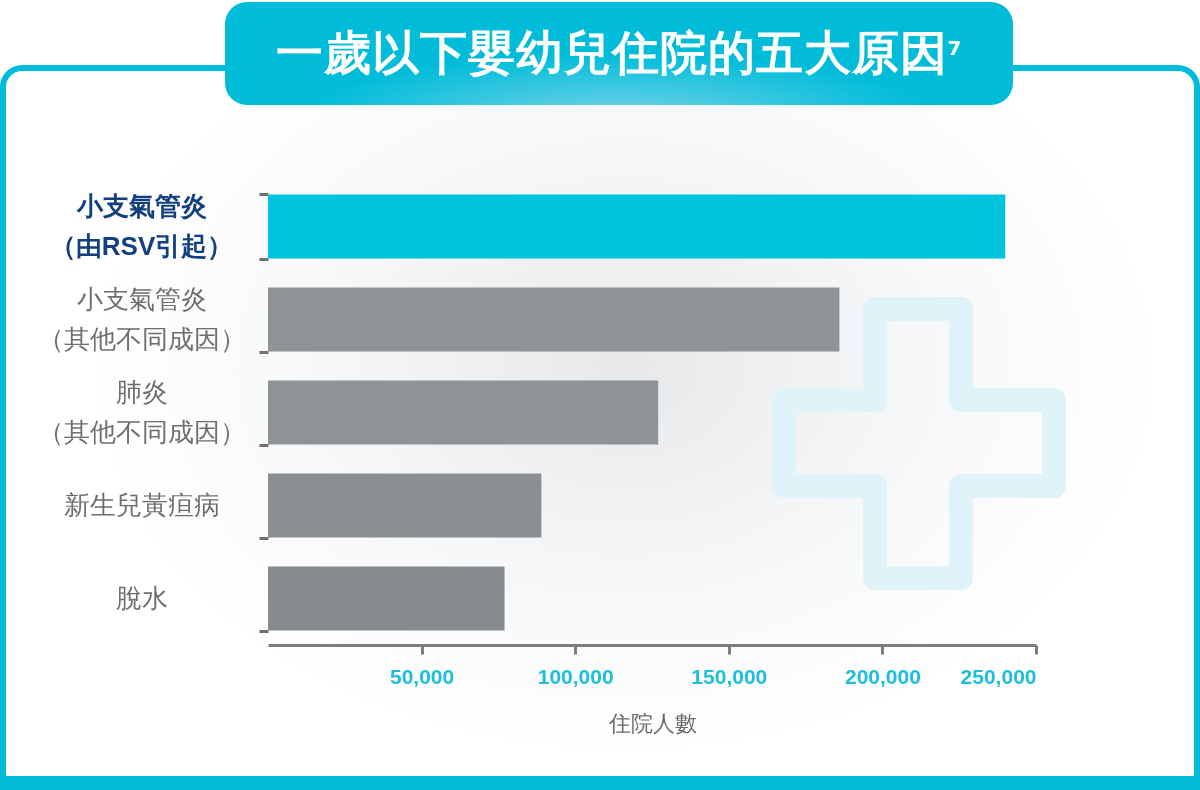 The height and width of the screenshot is (790, 1200). What do you see at coordinates (141, 505) in the screenshot?
I see `y-tick-label: 新生兒黃疸病` at bounding box center [141, 505].